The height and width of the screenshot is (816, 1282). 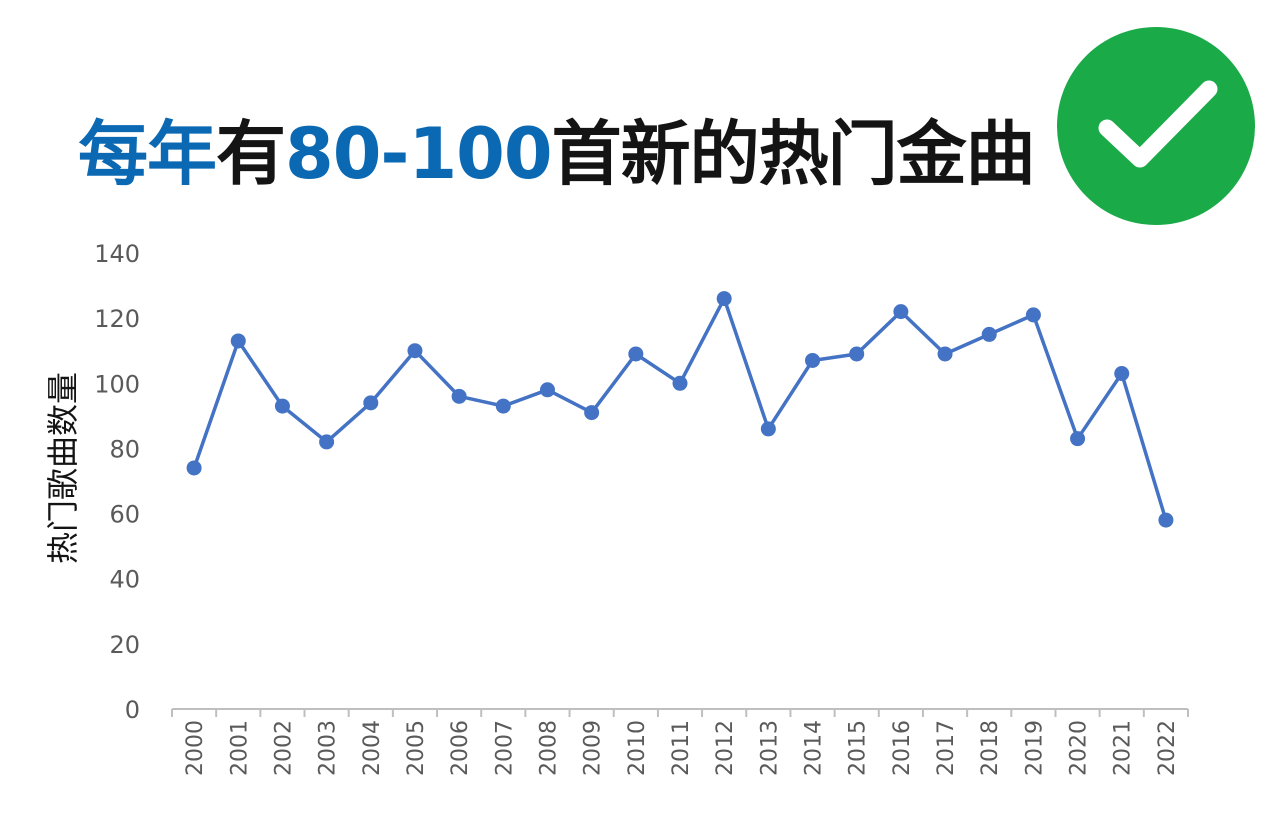 What do you see at coordinates (548, 748) in the screenshot?
I see `x-tick-label: 2008` at bounding box center [548, 748].